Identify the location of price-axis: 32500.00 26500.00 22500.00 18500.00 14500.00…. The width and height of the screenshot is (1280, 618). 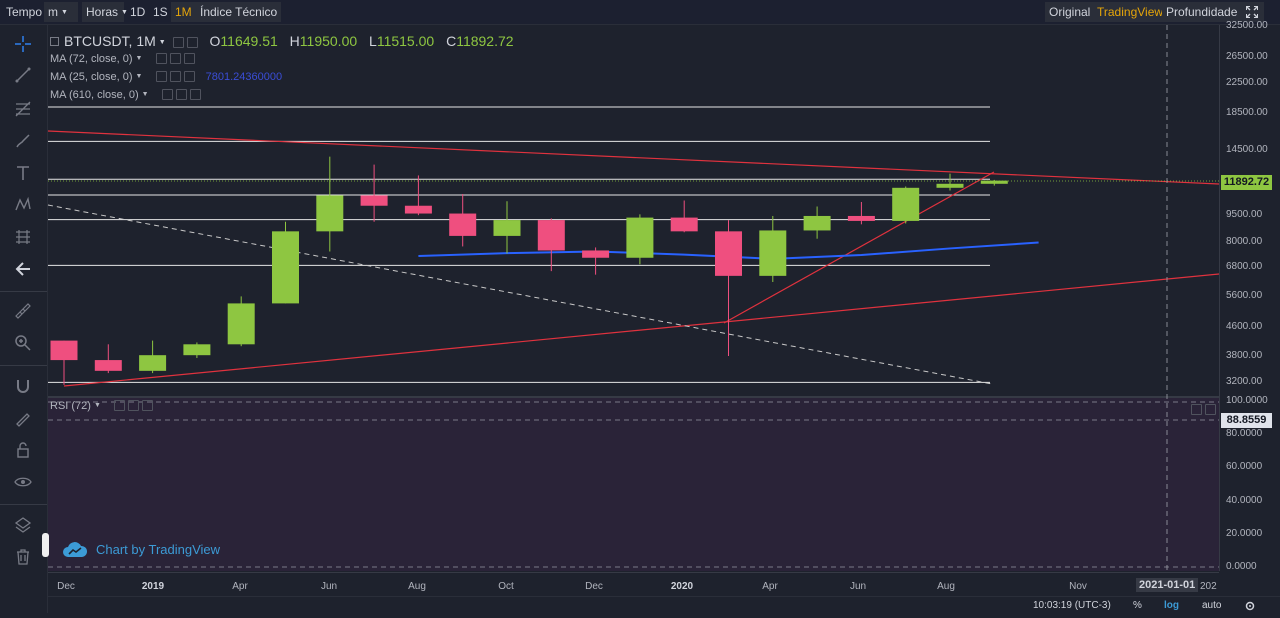
(1249, 296).